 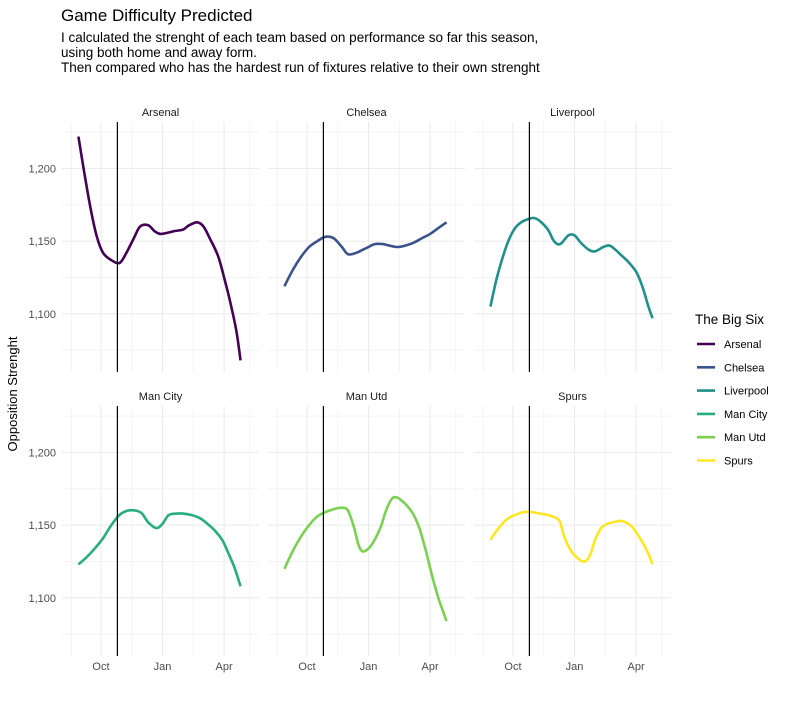 I want to click on legend-item-man-utd: Man Utd, so click(x=731, y=438).